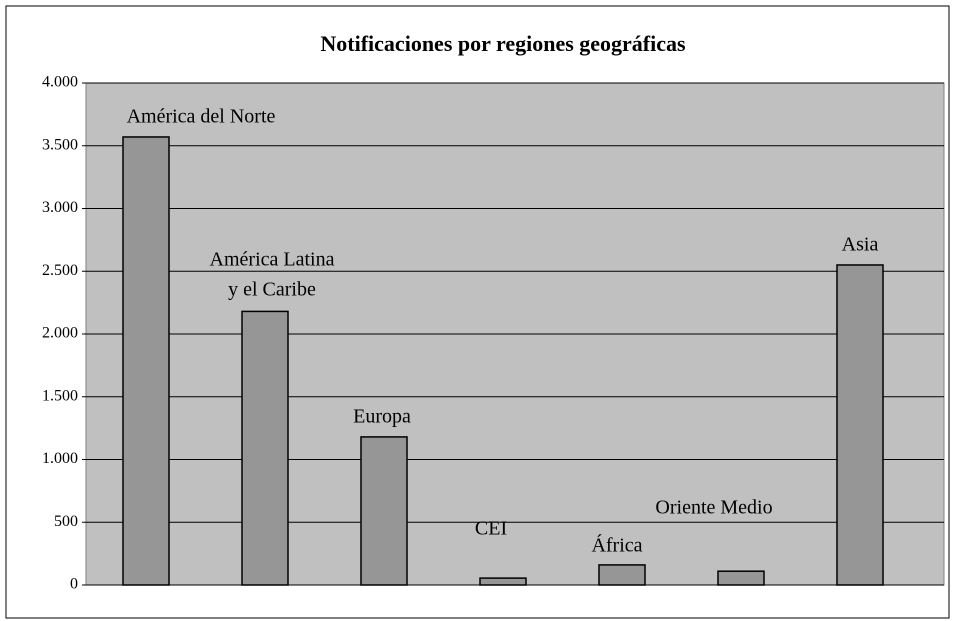 The image size is (955, 621). I want to click on y-tick-label: 3.000, so click(60, 207).